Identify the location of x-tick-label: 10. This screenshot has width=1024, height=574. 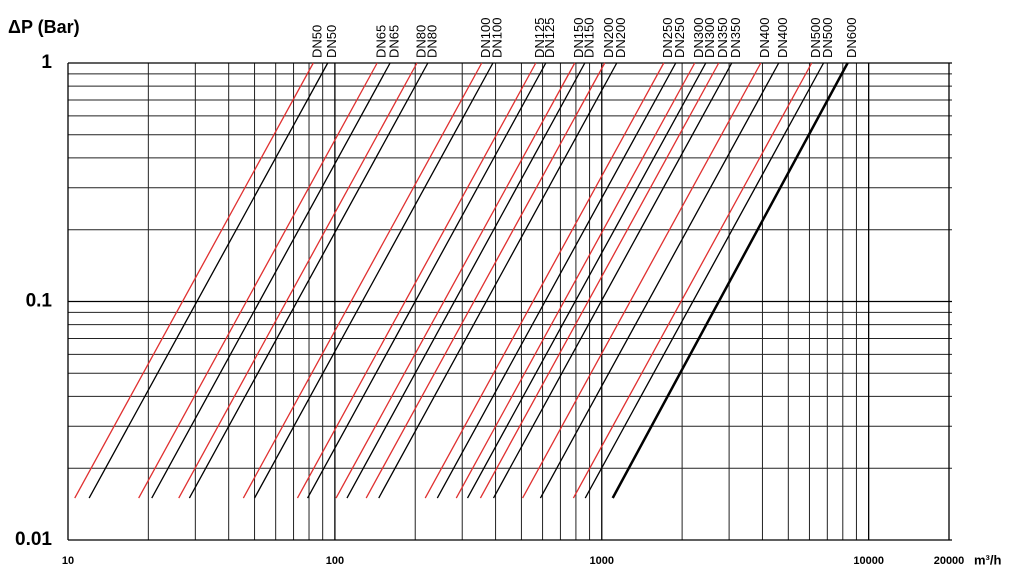
(68, 561).